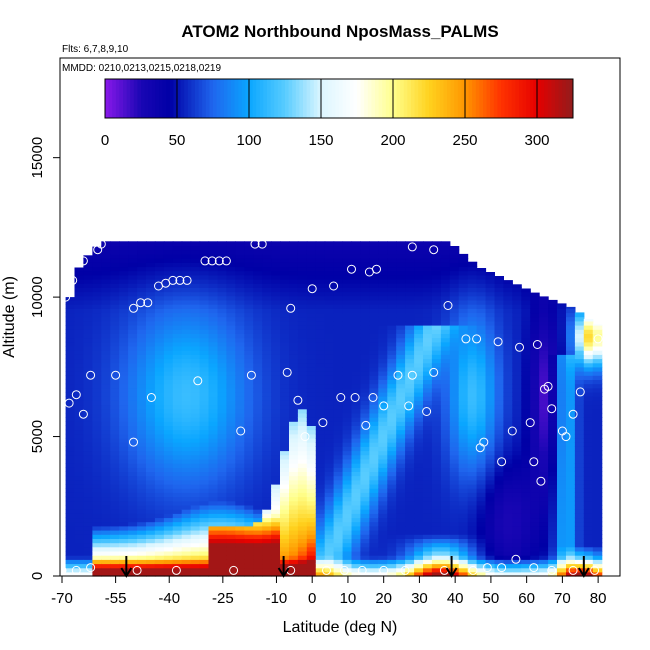 The width and height of the screenshot is (650, 650). Describe the element at coordinates (9, 317) in the screenshot. I see `y-axis-label: Altitude (m)` at that location.